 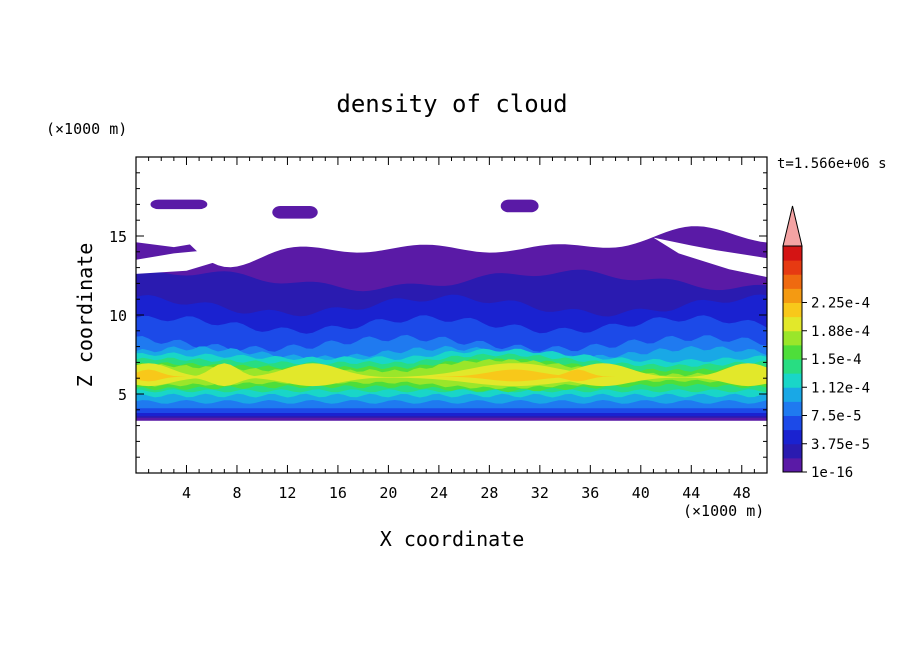 What do you see at coordinates (451, 375) in the screenshot?
I see `cloud-core-patch` at bounding box center [451, 375].